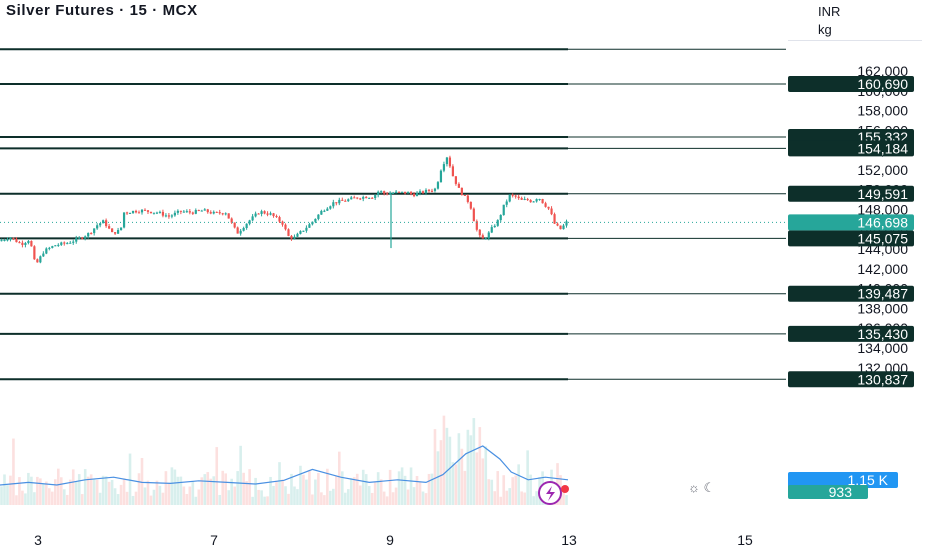  Describe the element at coordinates (882, 71) in the screenshot. I see `price-tick-label: 162,000` at that location.